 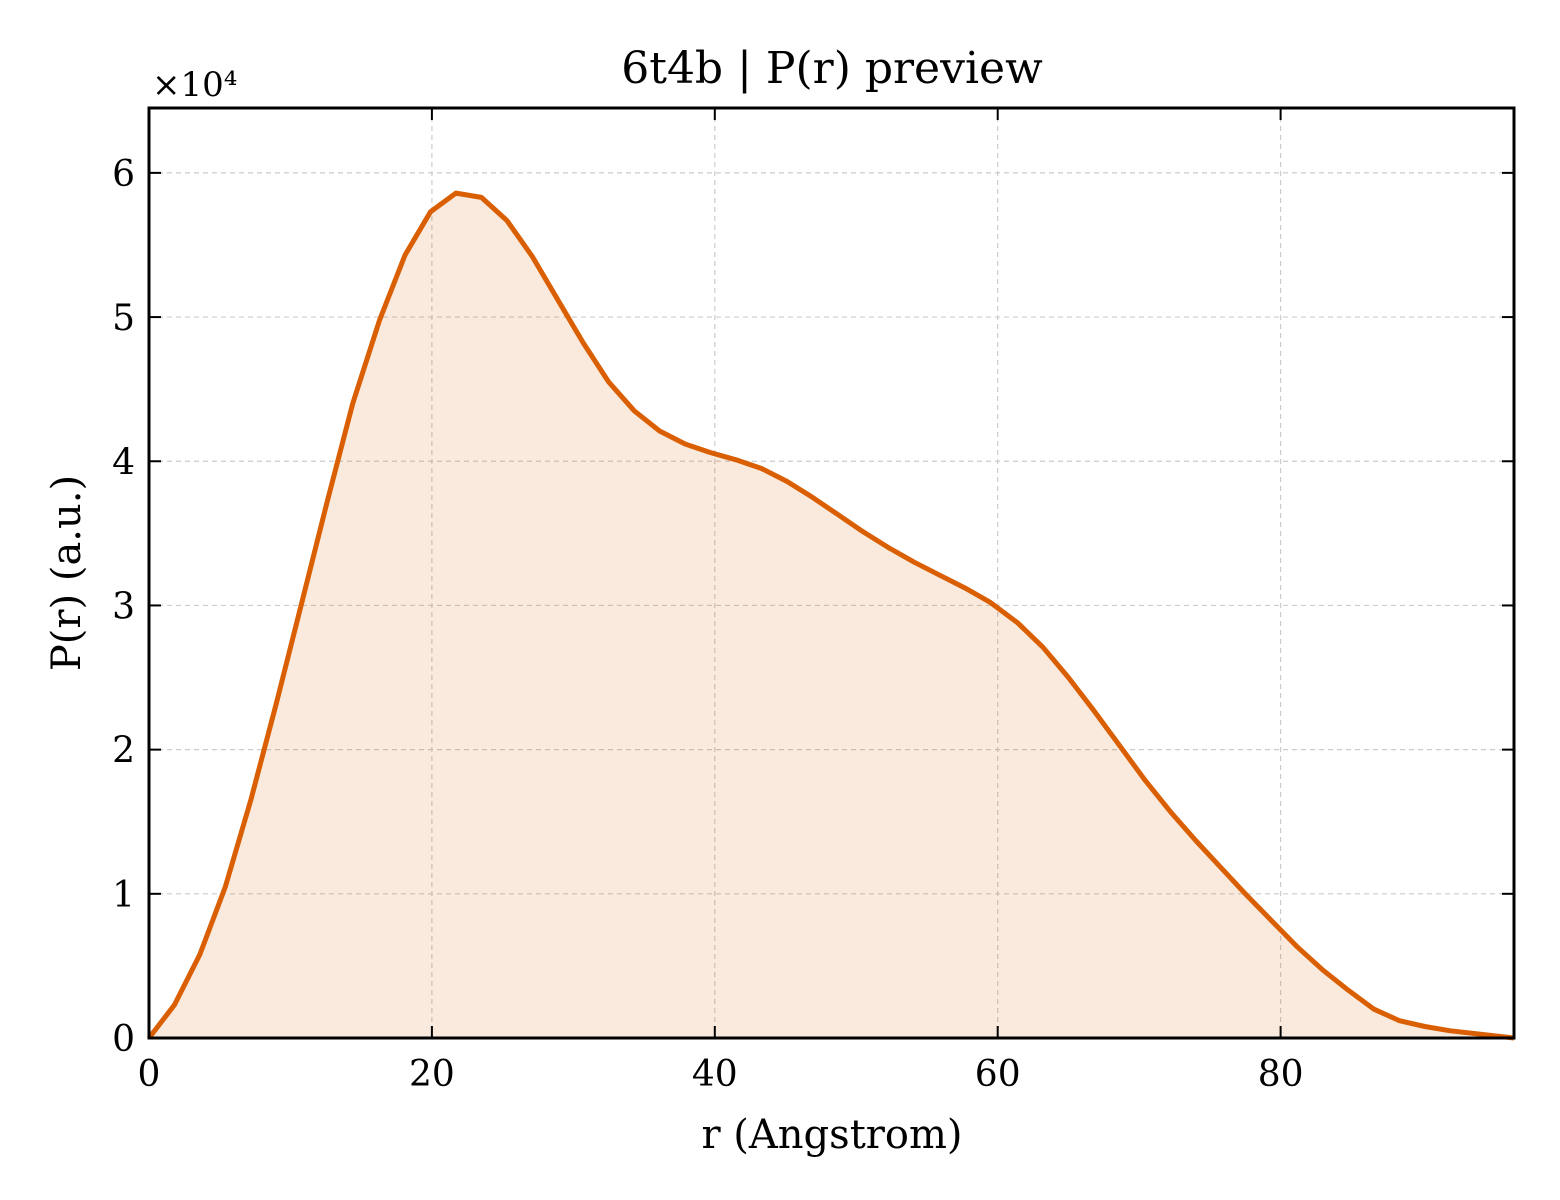 What do you see at coordinates (123, 462) in the screenshot?
I see `y-tick-label: 4` at bounding box center [123, 462].